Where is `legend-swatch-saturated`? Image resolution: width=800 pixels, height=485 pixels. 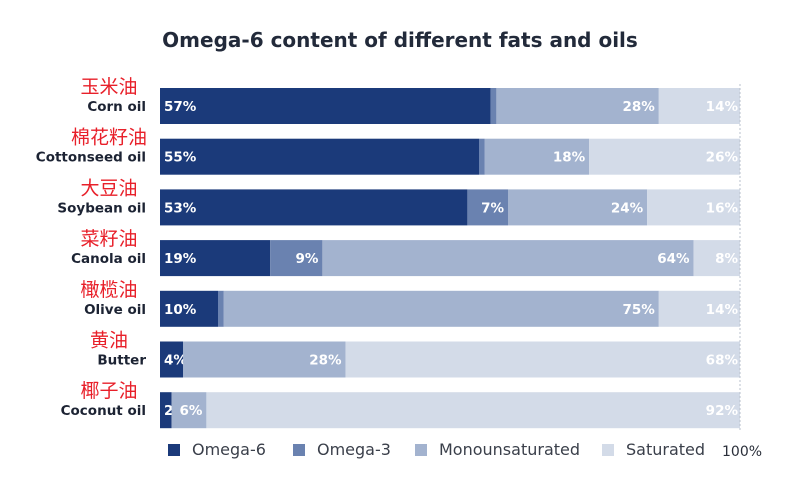 legend-swatch-saturated is located at coordinates (608, 449).